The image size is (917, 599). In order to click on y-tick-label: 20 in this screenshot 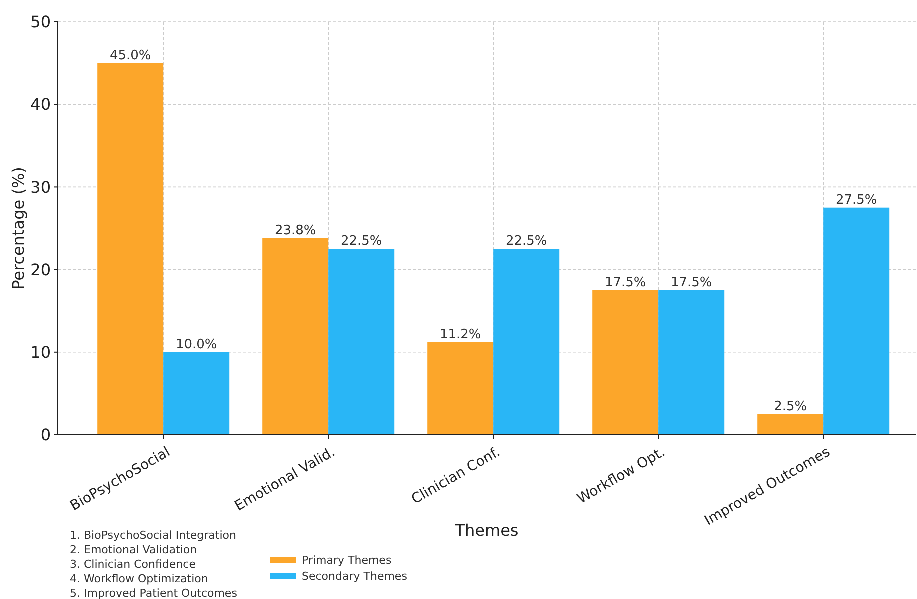, I will do `click(40, 270)`.